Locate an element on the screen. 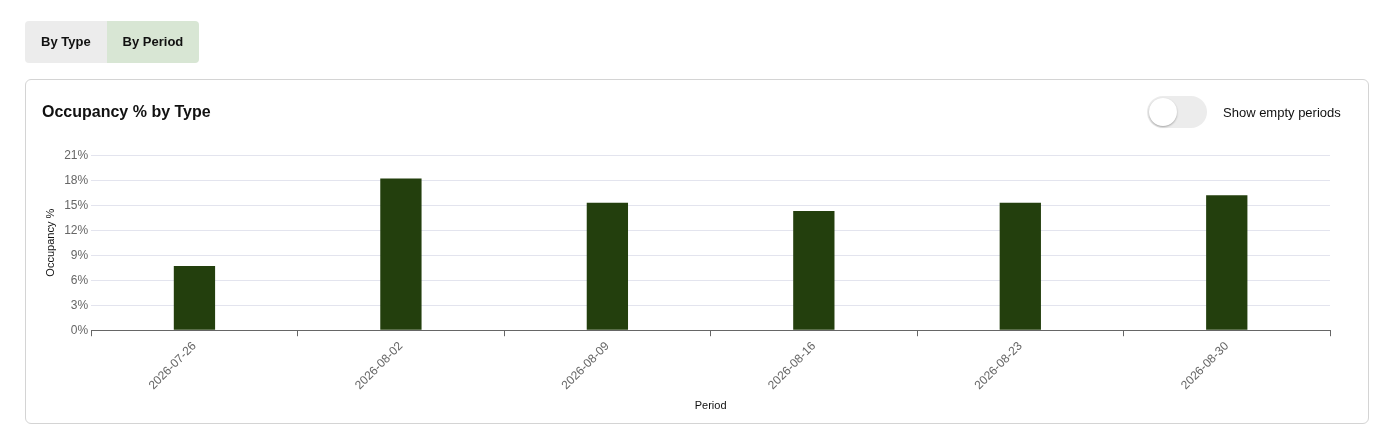 Image resolution: width=1381 pixels, height=436 pixels. y-tick-label: 21% is located at coordinates (76, 154).